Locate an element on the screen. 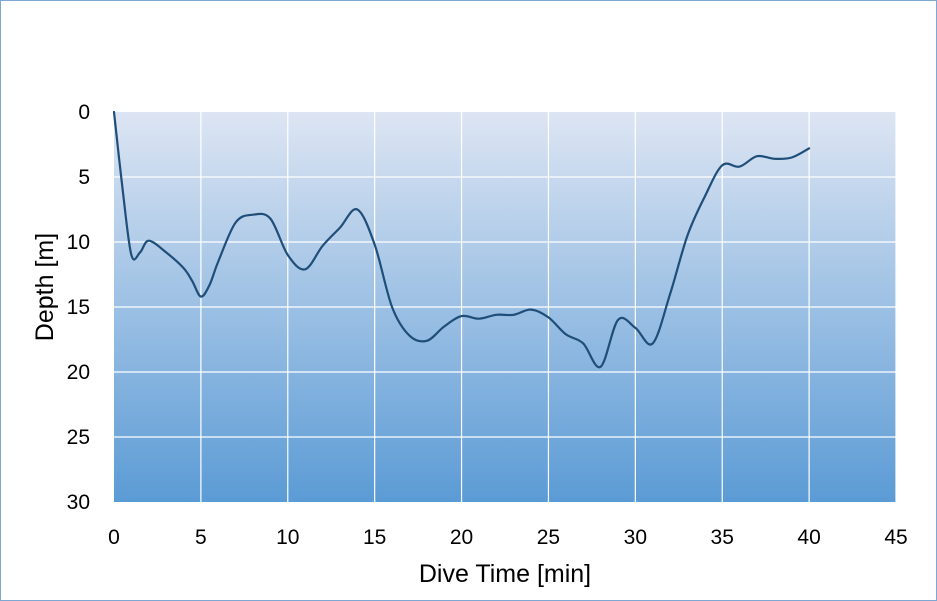  y-tick-label: 30 is located at coordinates (78, 502).